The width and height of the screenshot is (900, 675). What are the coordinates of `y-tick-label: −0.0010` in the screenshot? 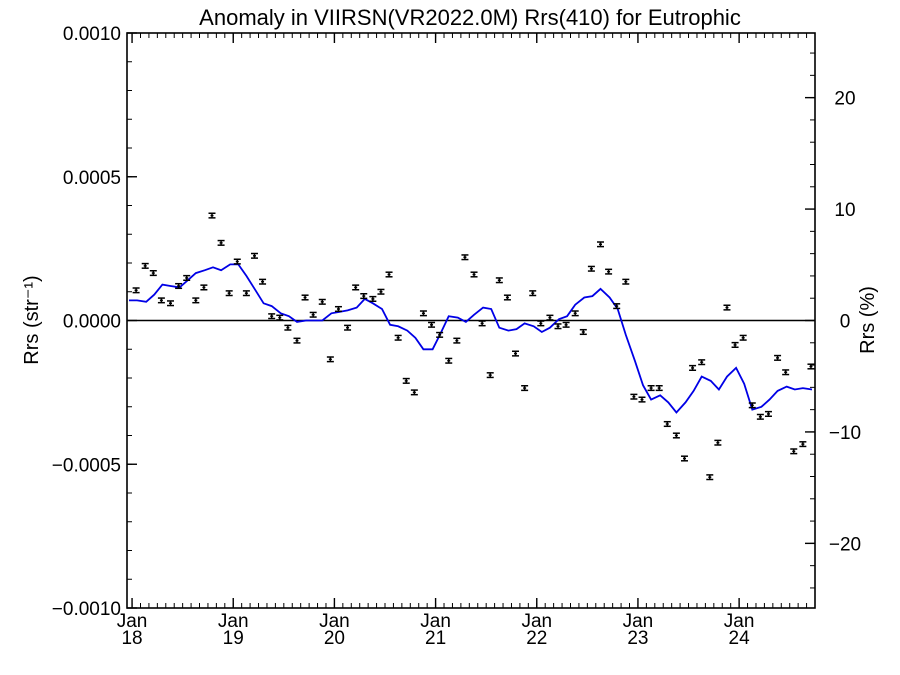 It's located at (86, 609).